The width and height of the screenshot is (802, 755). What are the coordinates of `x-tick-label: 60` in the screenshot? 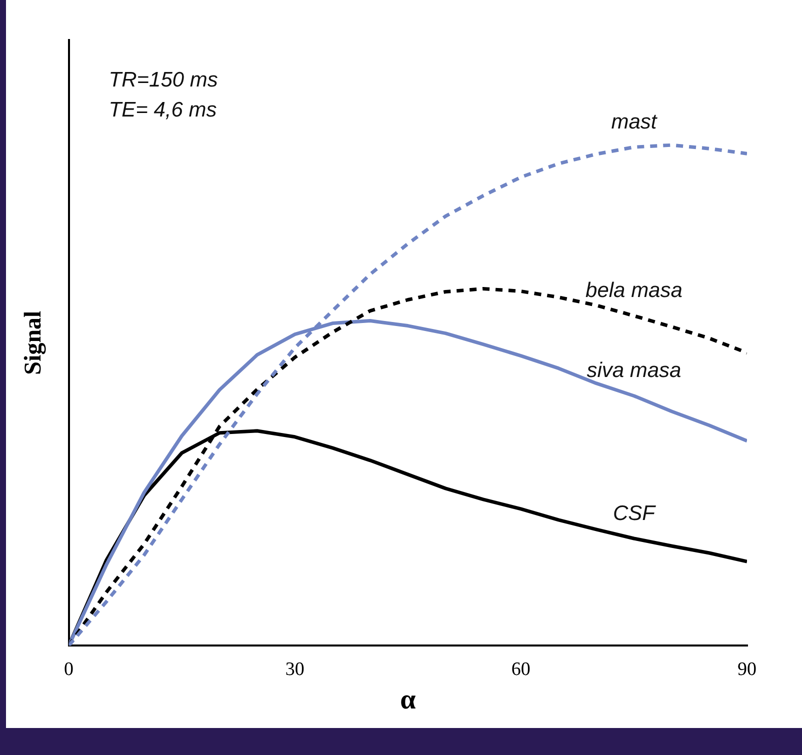 It's located at (520, 669).